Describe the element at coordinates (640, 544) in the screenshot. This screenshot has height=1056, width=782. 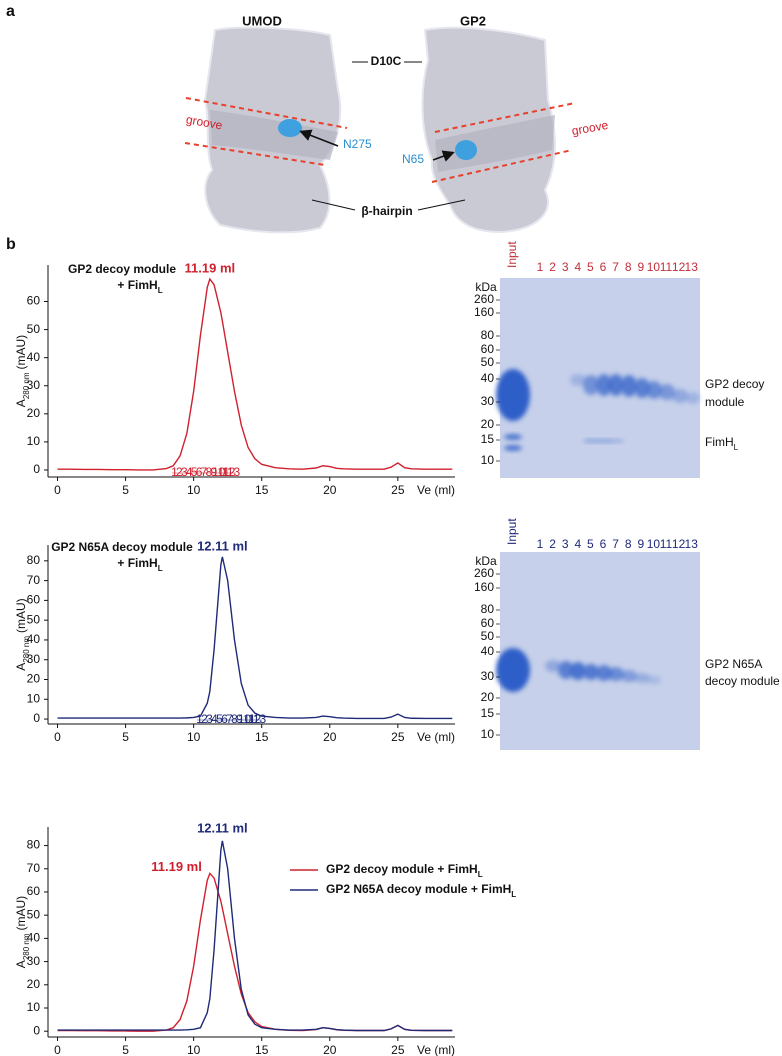
I see `lane-label: 9` at that location.